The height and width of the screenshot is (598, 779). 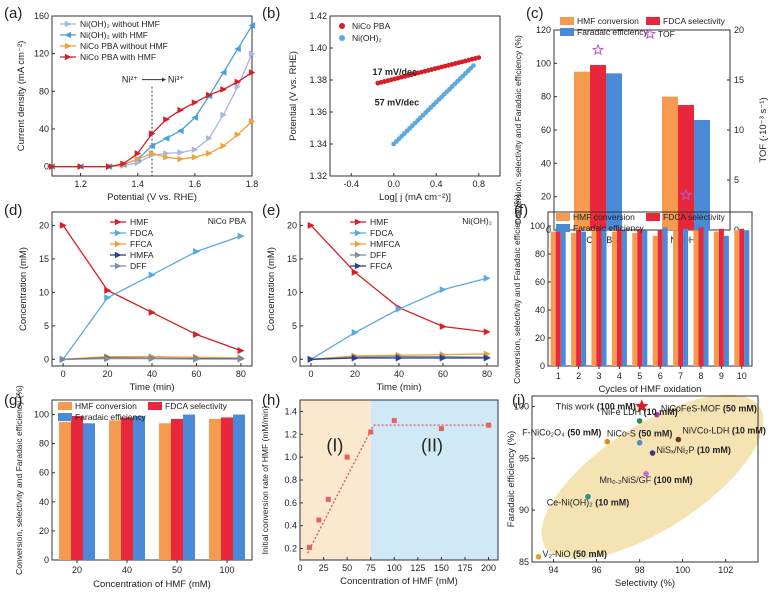 I want to click on panel-h-xtick-label: 25, so click(x=324, y=568).